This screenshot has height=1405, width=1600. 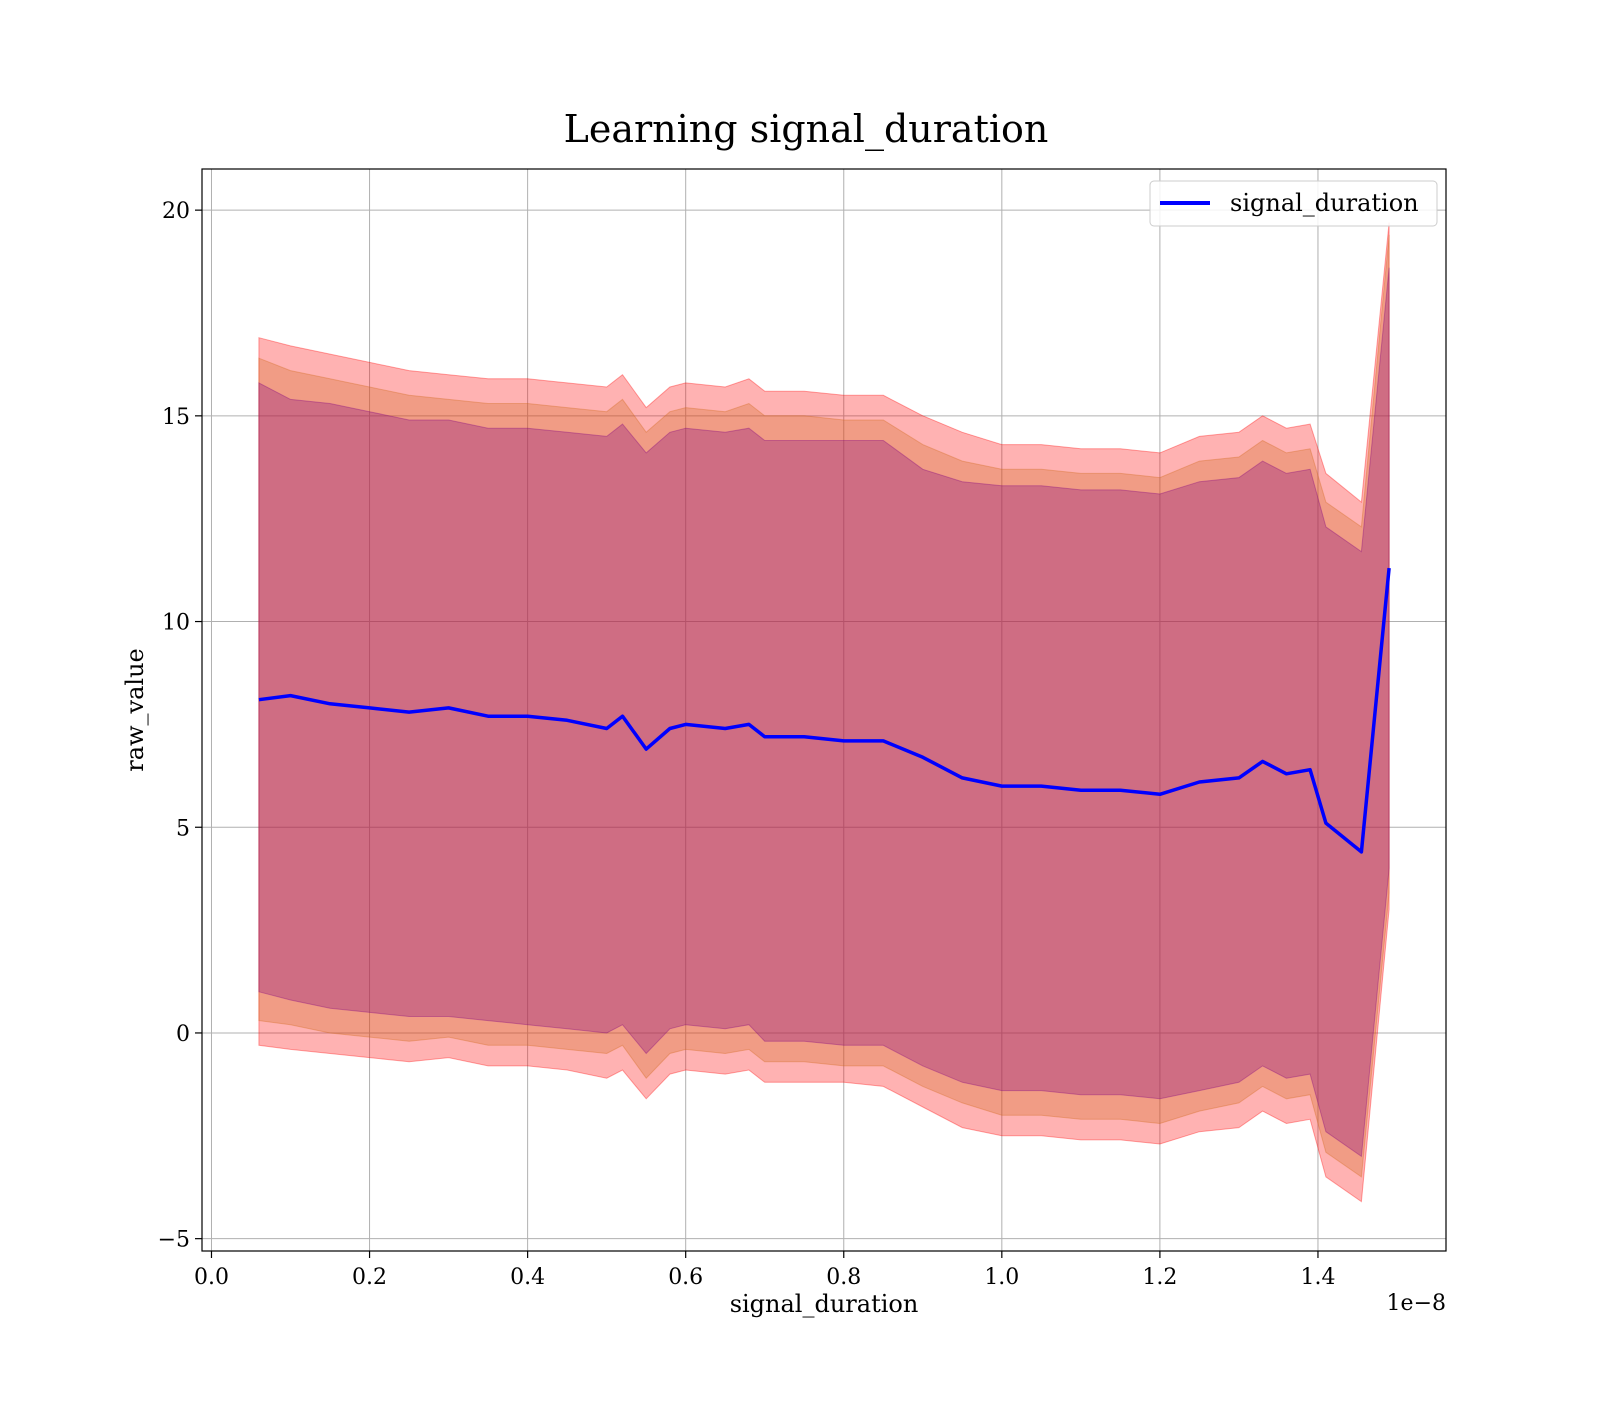 What do you see at coordinates (176, 417) in the screenshot?
I see `y-tick-label: 15` at bounding box center [176, 417].